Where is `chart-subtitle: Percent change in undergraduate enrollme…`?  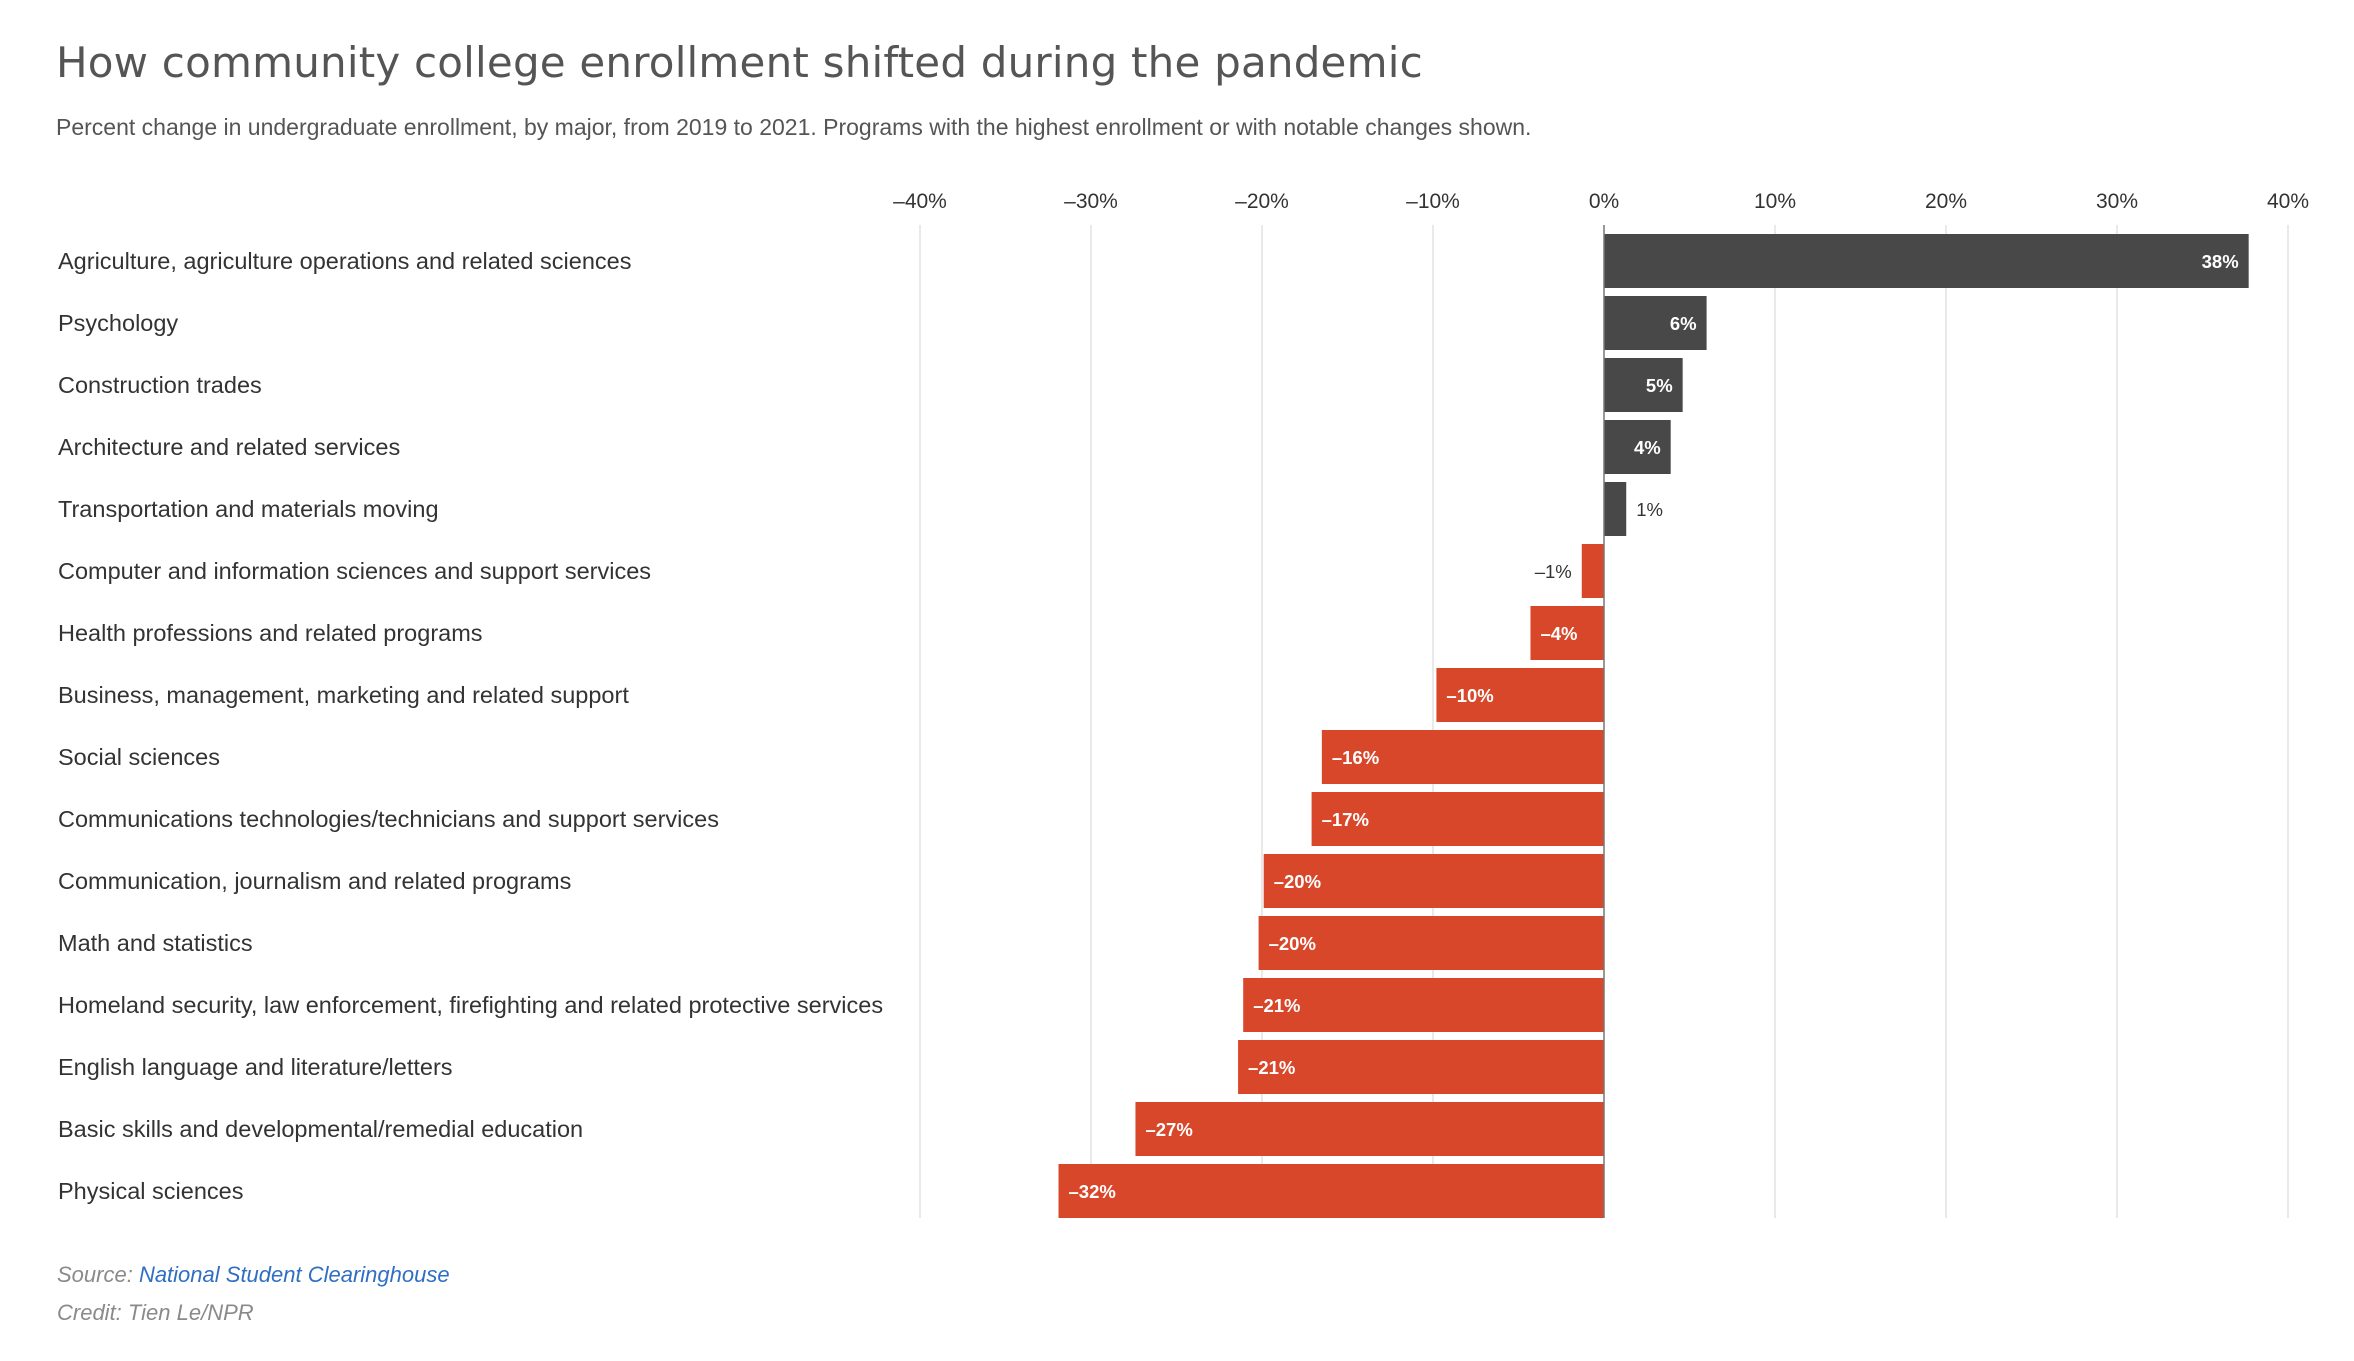 chart-subtitle: Percent change in undergraduate enrollme… is located at coordinates (794, 127).